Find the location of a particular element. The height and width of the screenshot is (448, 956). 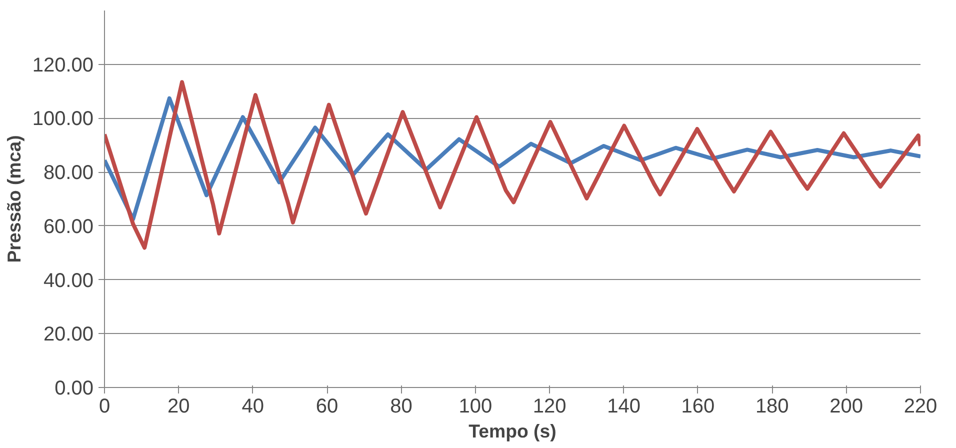

y-tick-label: 60.00 is located at coordinates (68, 227).